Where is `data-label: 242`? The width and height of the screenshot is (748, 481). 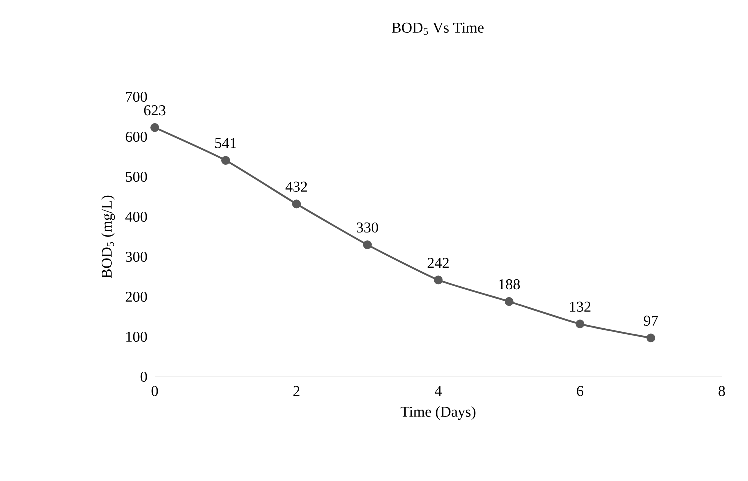
data-label: 242 is located at coordinates (438, 263).